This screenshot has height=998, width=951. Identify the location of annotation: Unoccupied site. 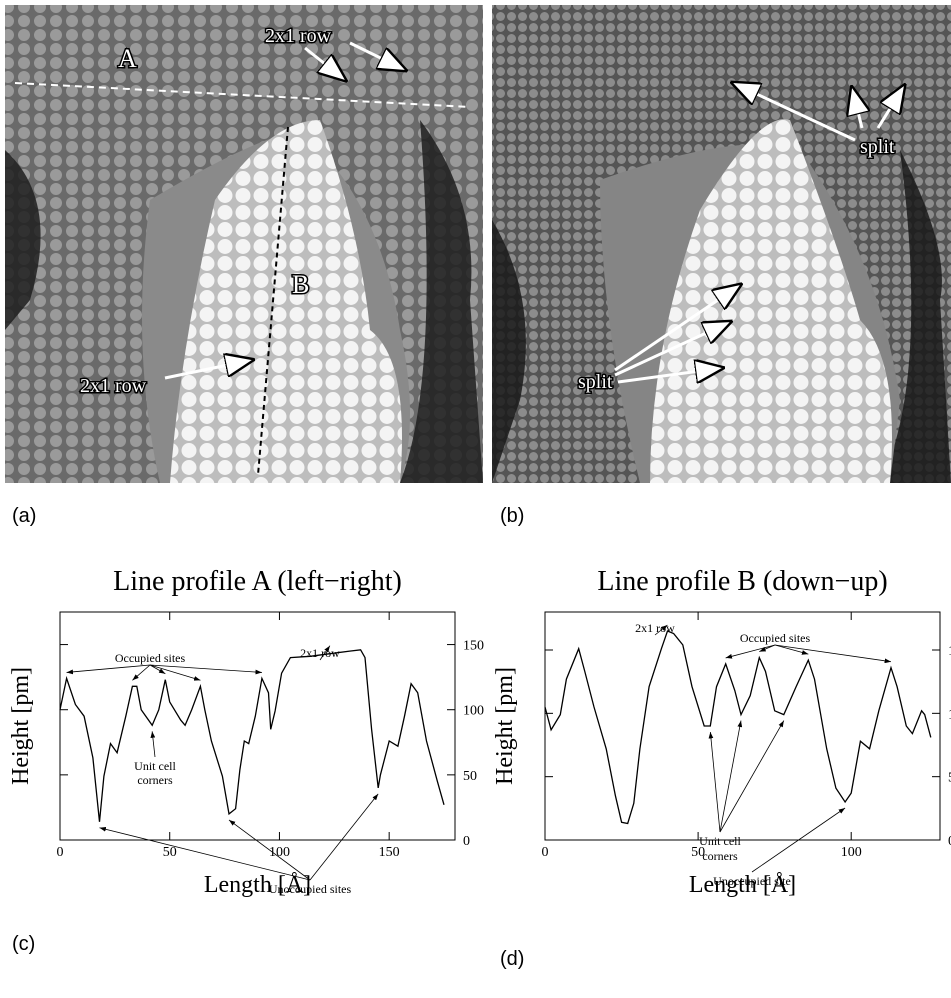
(752, 881).